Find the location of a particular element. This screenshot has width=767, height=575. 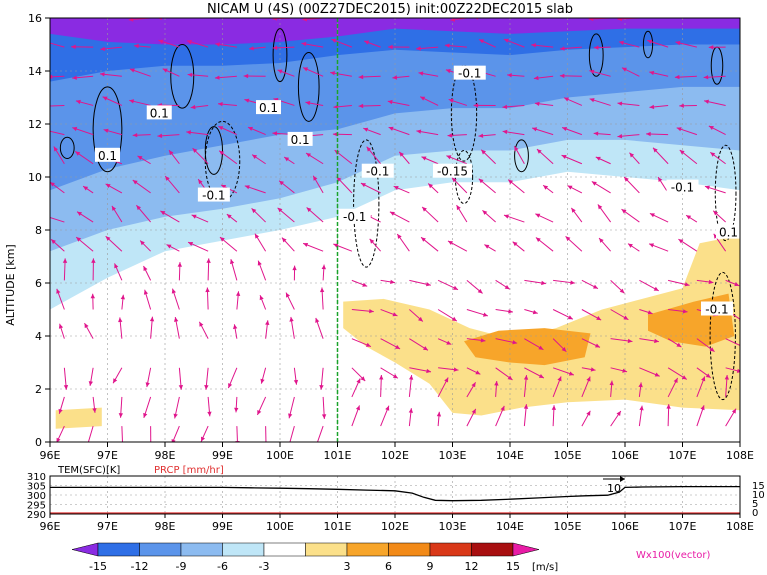

y-tick-label: 16 is located at coordinates (35, 18).